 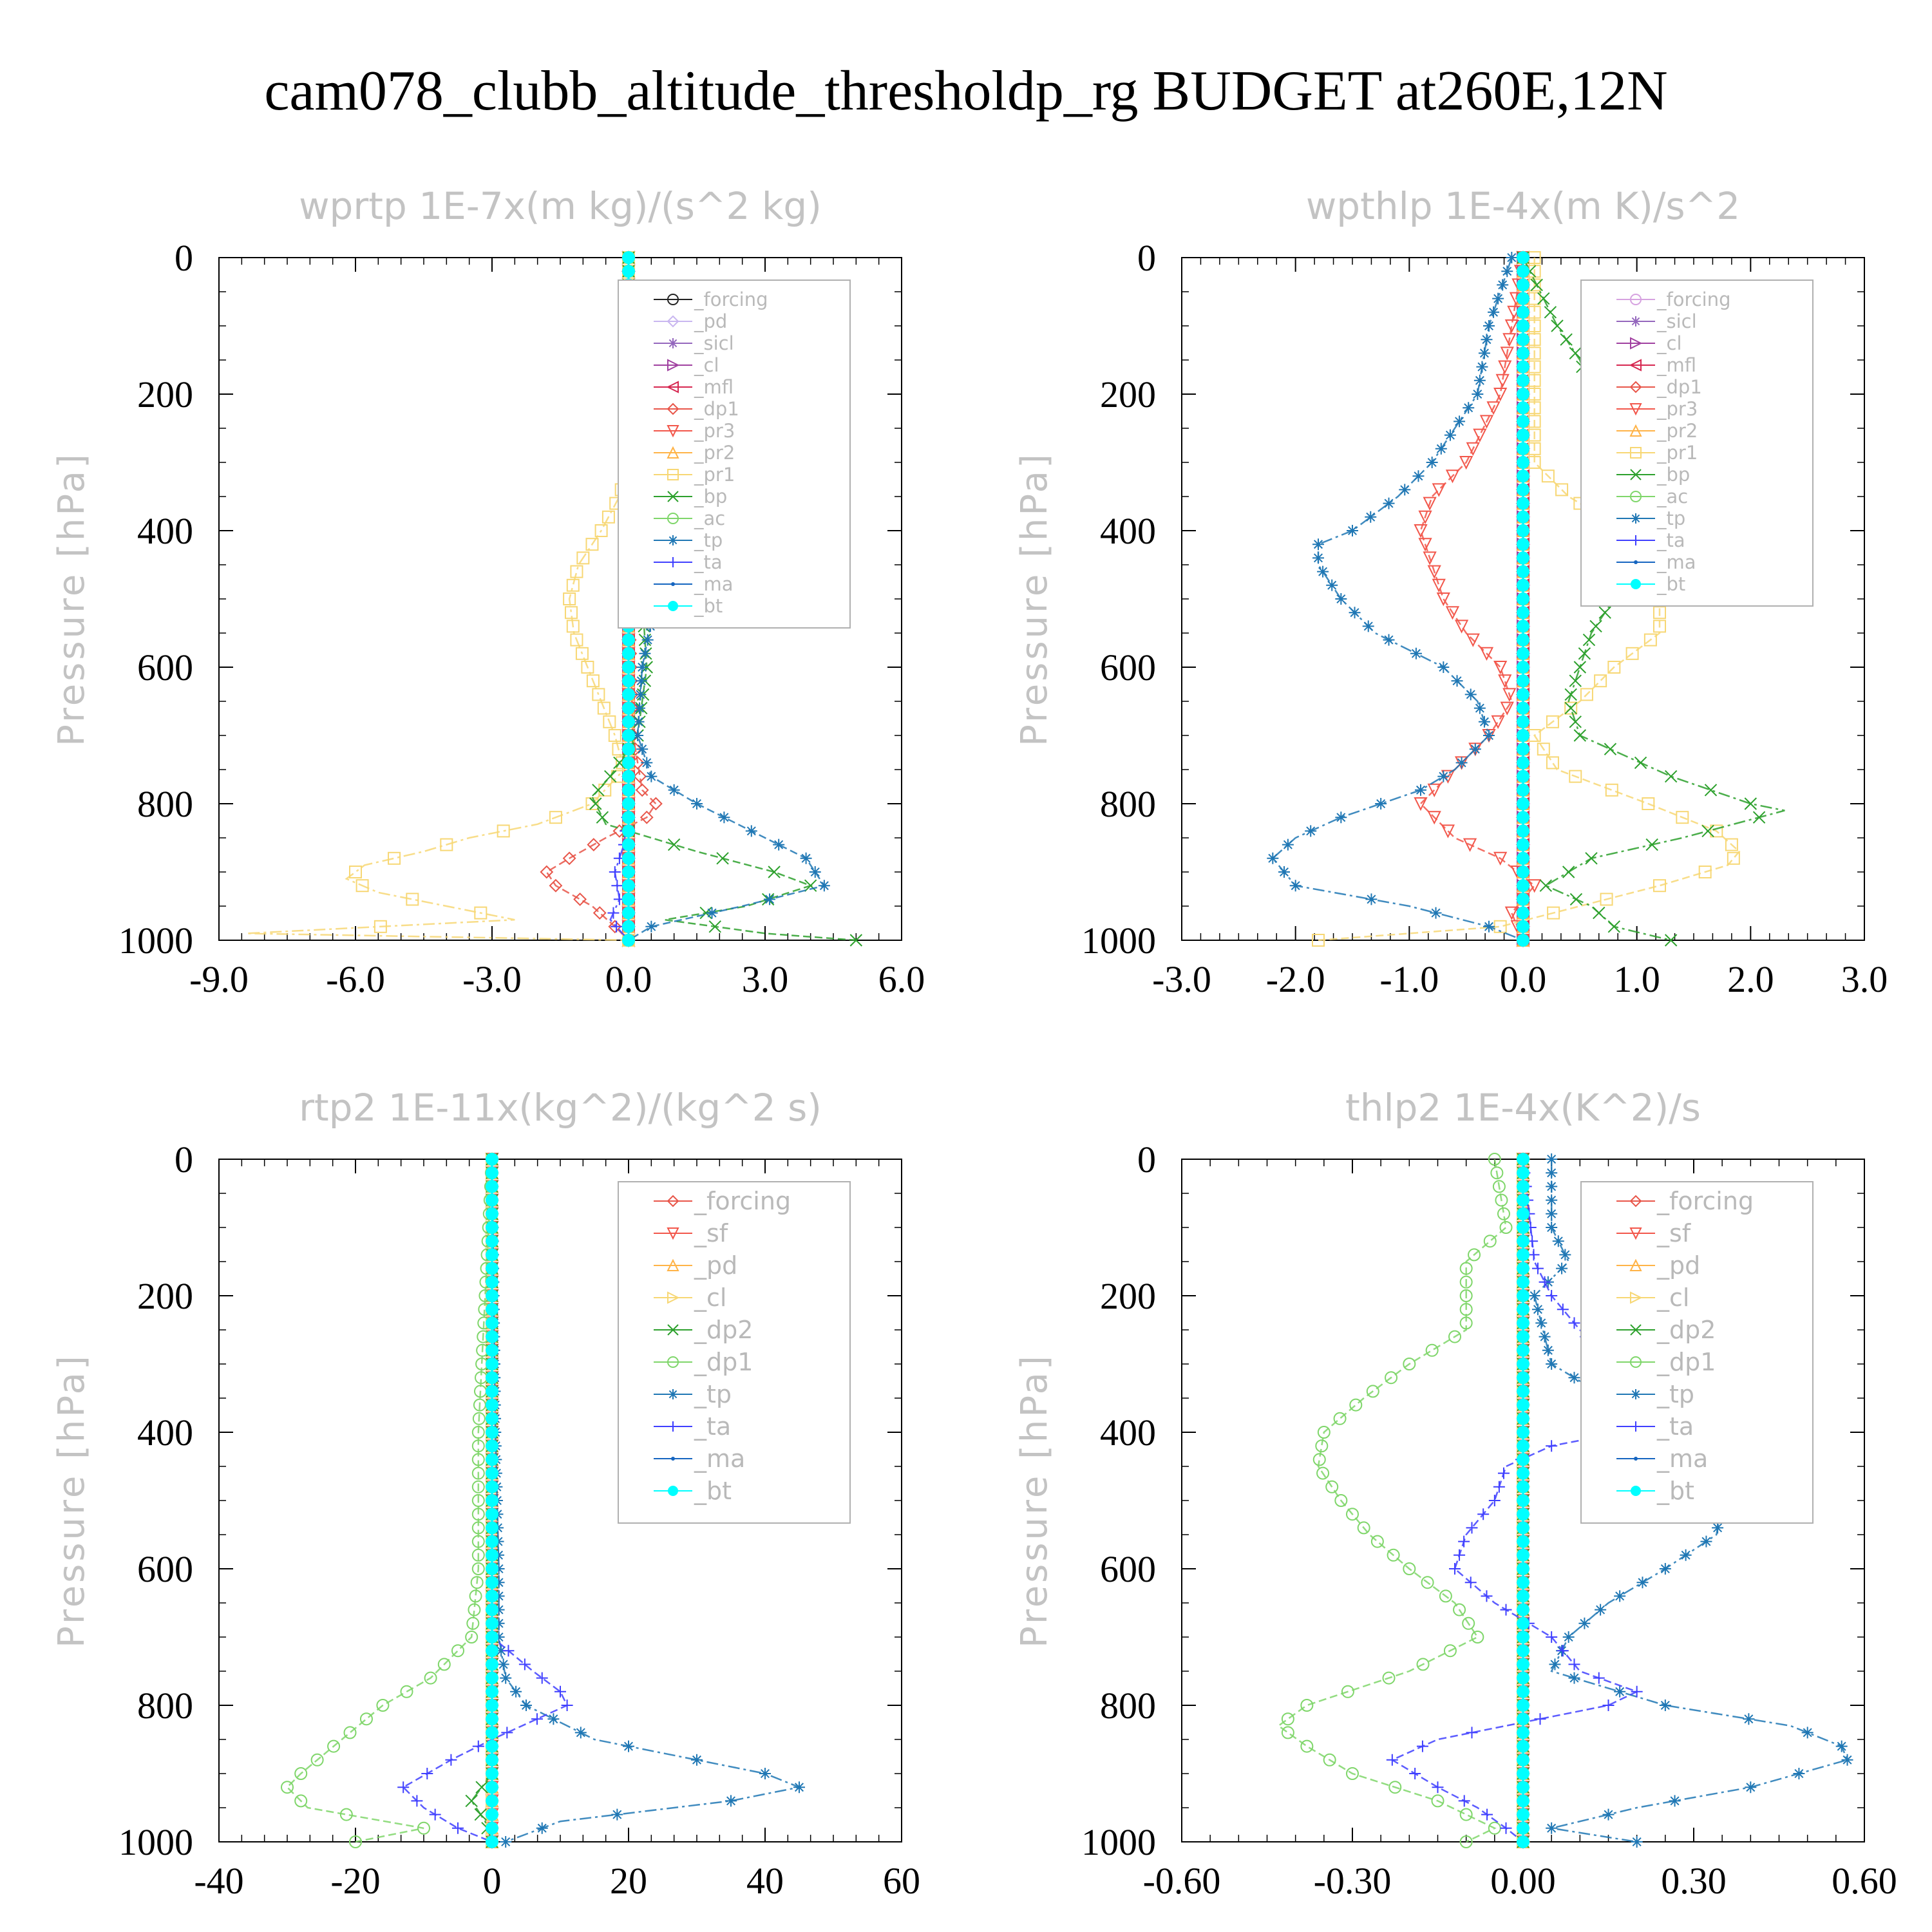 What do you see at coordinates (1686, 1330) in the screenshot?
I see `legend-label: _dp2` at bounding box center [1686, 1330].